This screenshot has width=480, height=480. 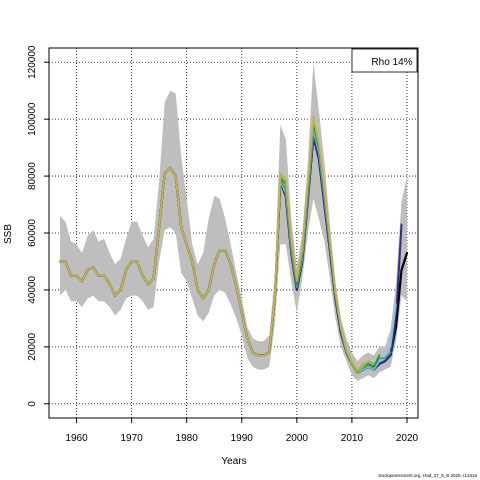 What do you see at coordinates (391, 62) in the screenshot?
I see `legend-text: Rho 14%` at bounding box center [391, 62].